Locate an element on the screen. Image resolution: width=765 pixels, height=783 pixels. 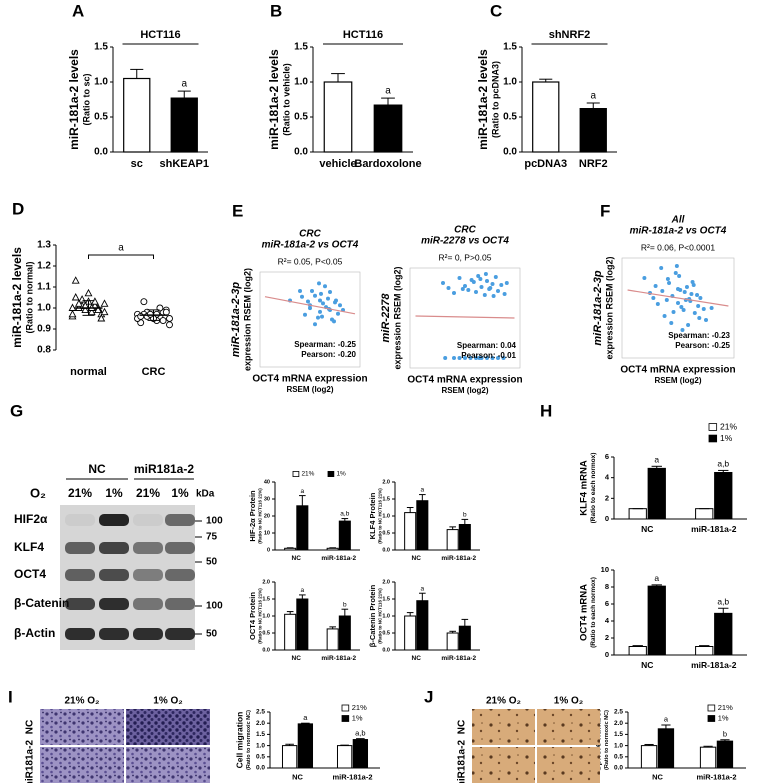
micrograph-column-label: 21% O₂ is located at coordinates (81, 701).